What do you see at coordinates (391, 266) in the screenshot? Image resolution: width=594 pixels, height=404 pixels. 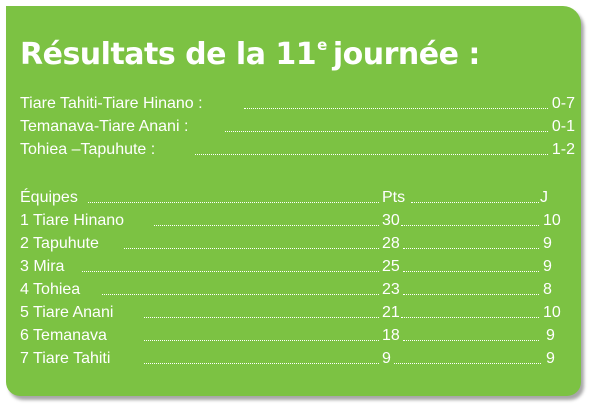 I see `standings-pts: 25` at bounding box center [391, 266].